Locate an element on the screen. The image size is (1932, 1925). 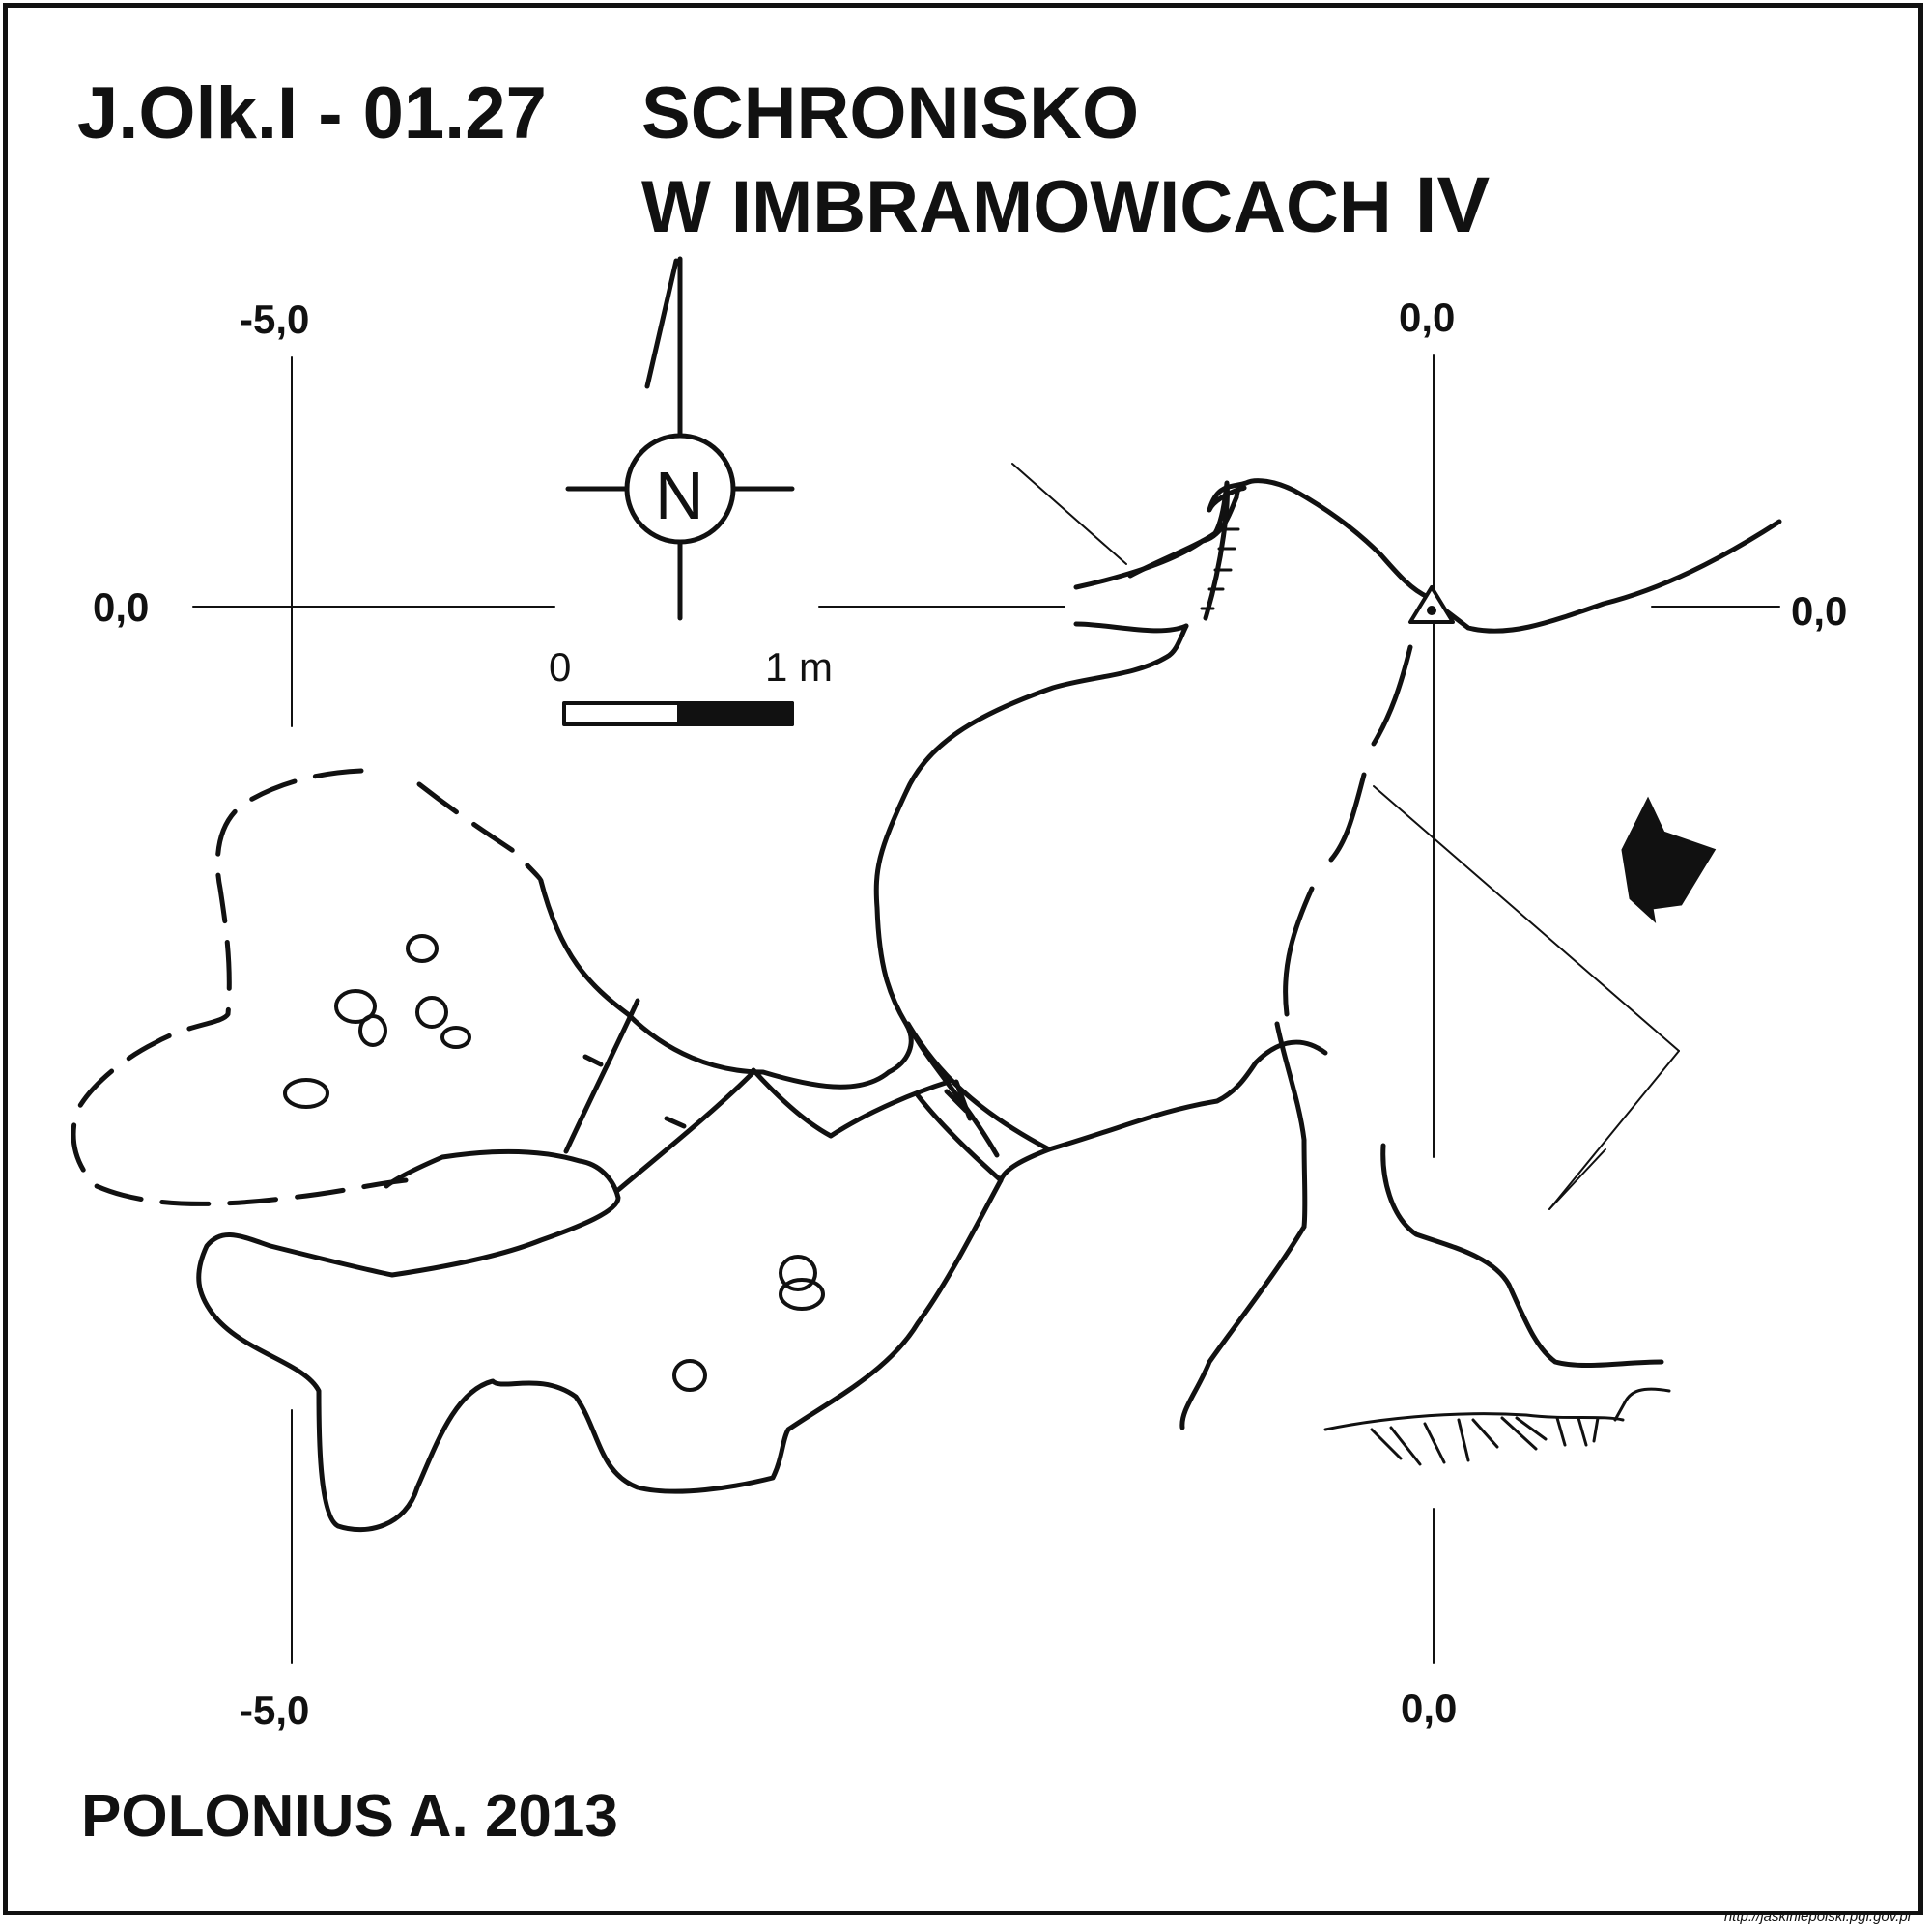
grid-label-top-left: -5,0 is located at coordinates (275, 320).